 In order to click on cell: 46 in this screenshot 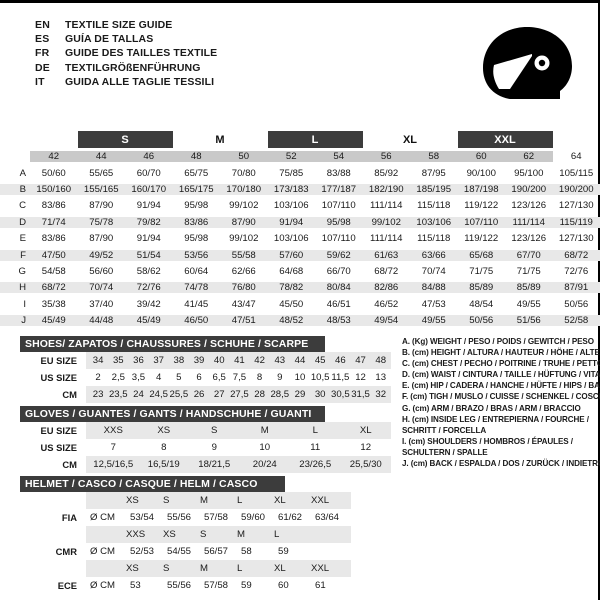, I will do `click(340, 360)`.